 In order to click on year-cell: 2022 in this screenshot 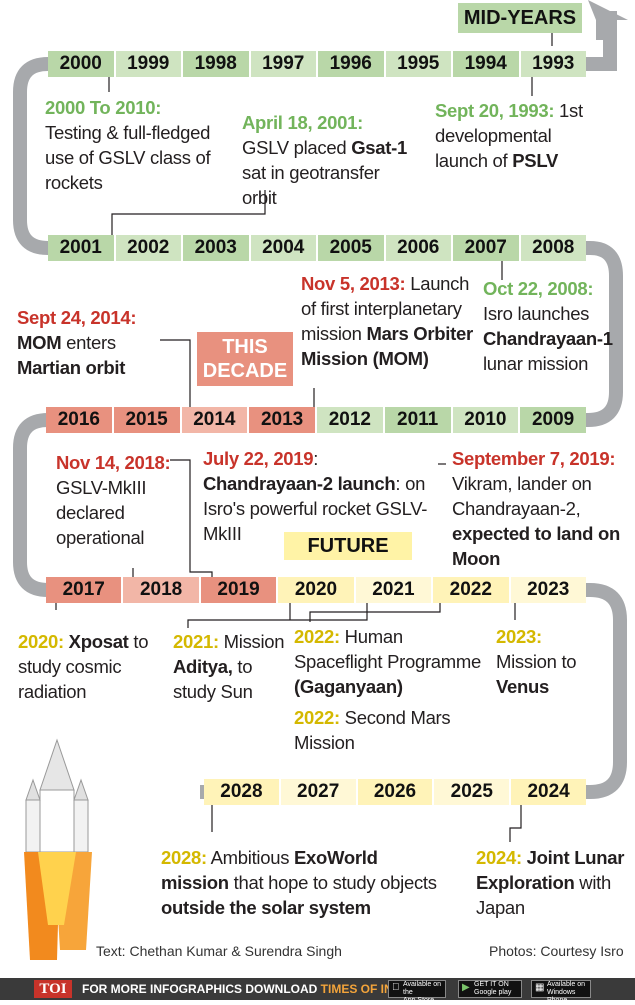, I will do `click(472, 590)`.